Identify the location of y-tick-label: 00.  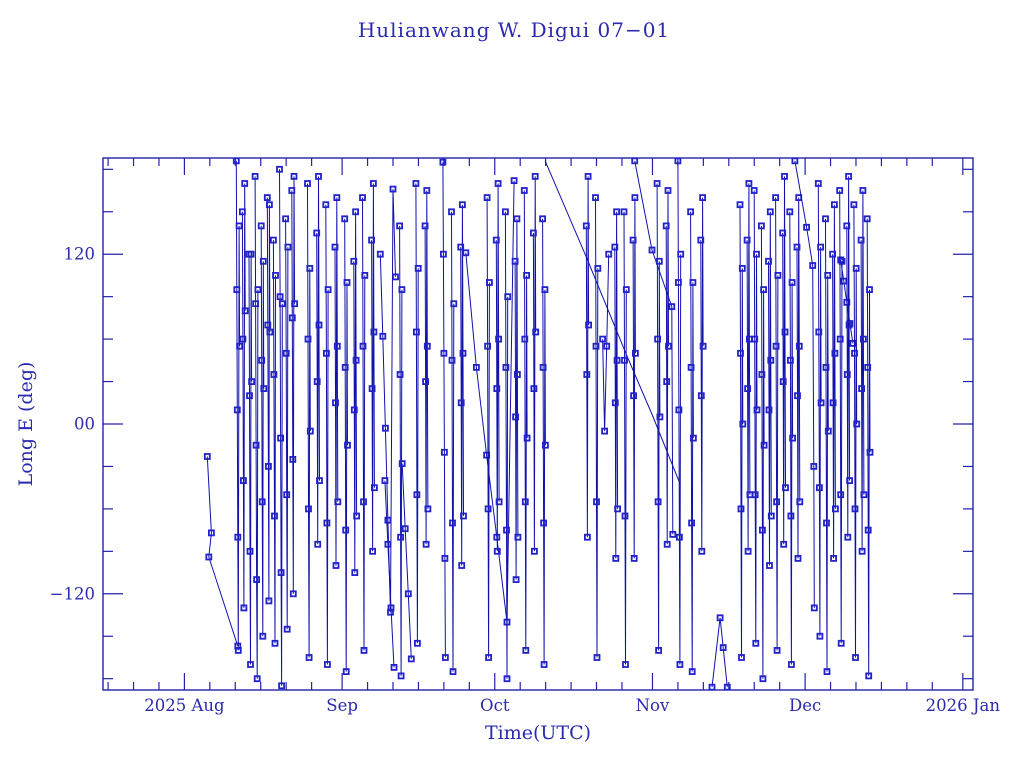
(84, 424).